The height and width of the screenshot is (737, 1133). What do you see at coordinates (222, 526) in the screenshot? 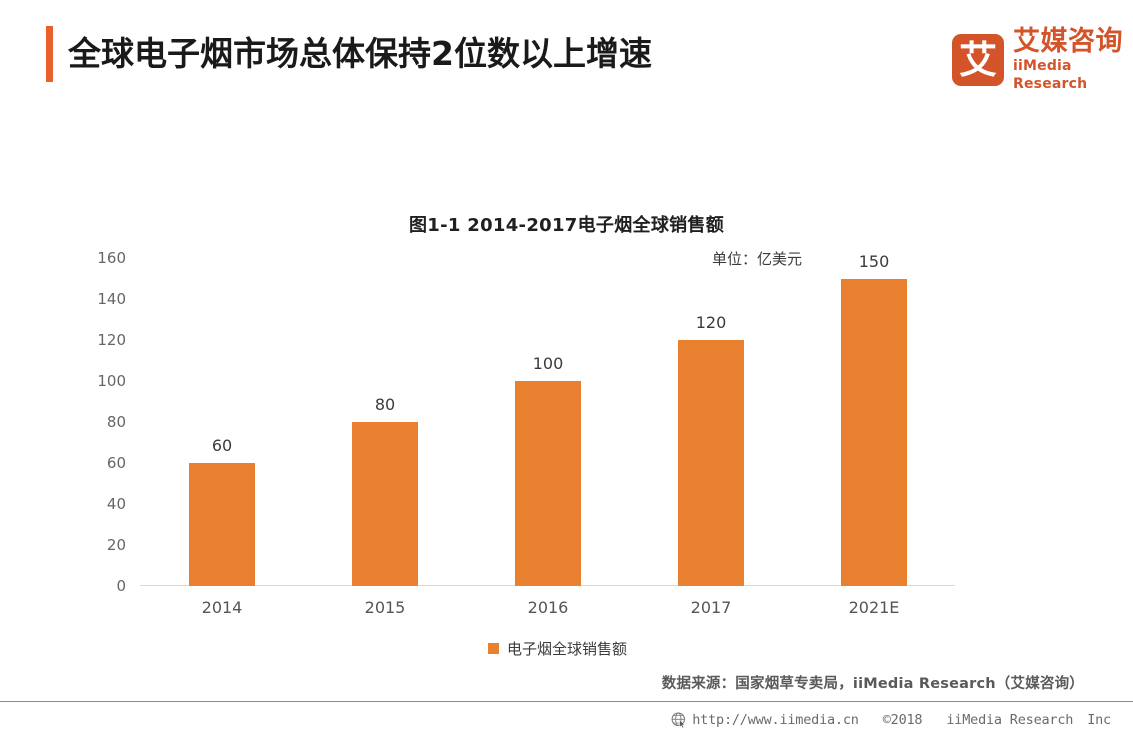
I see `bar: 60 2014` at bounding box center [222, 526].